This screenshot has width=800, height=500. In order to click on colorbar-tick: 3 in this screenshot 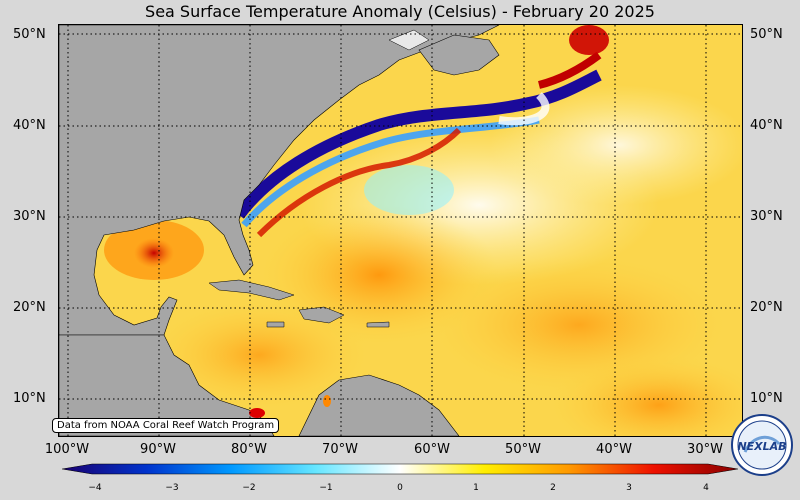, I will do `click(629, 488)`.